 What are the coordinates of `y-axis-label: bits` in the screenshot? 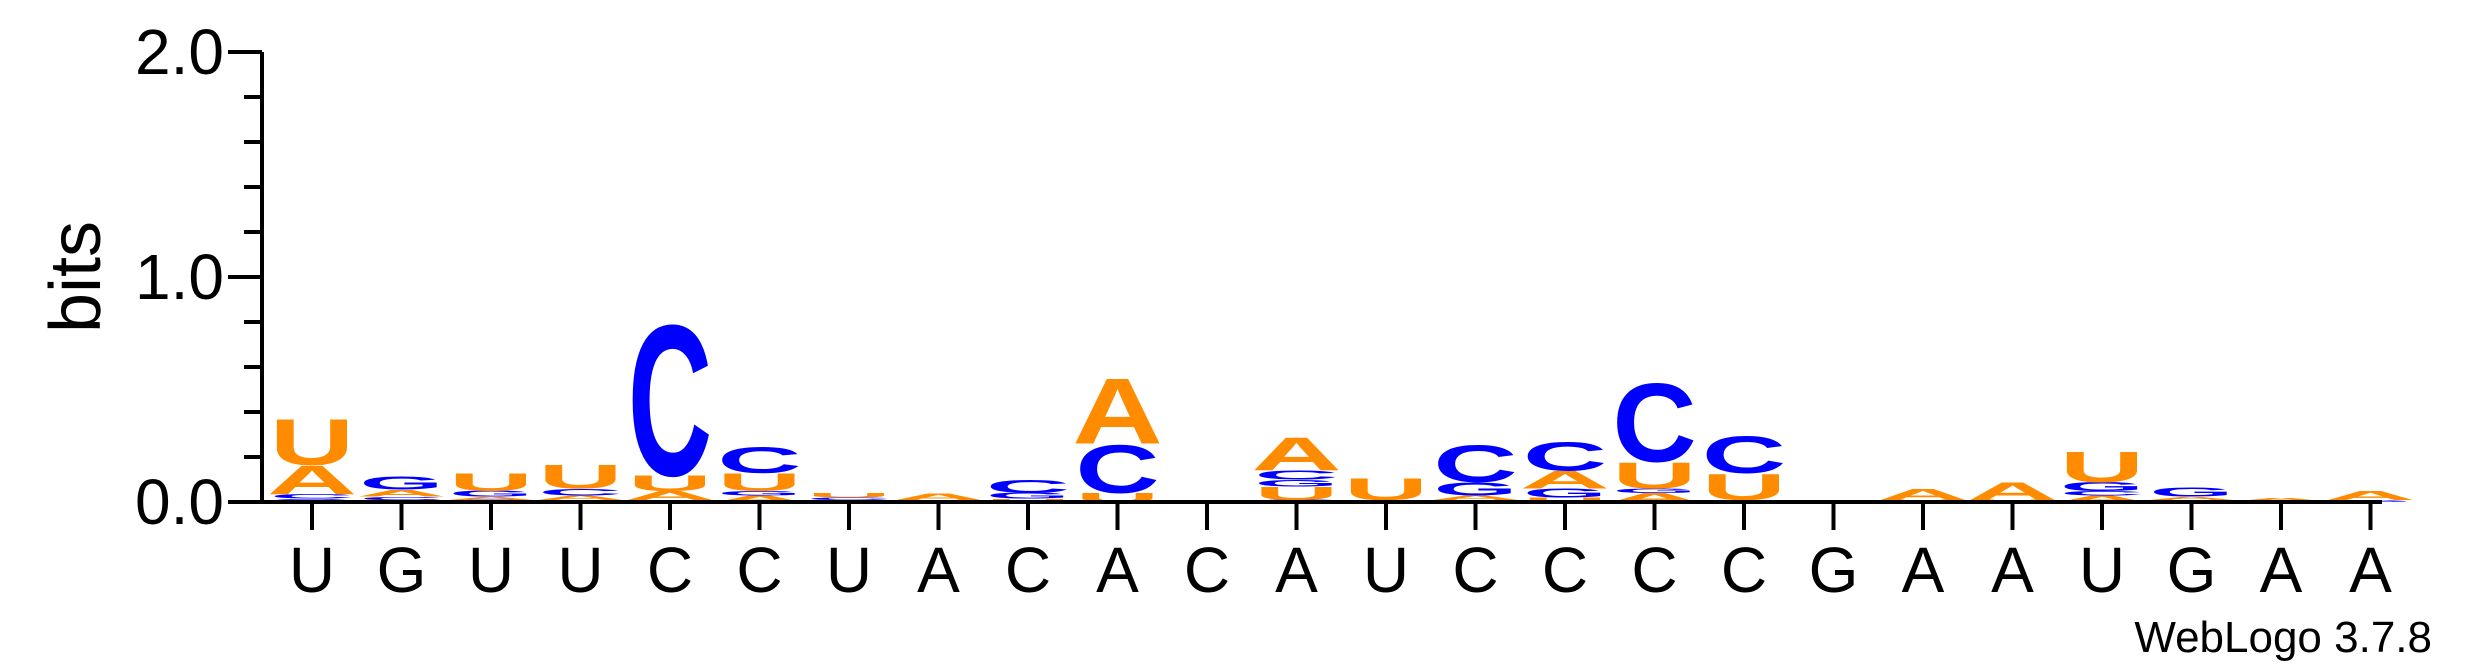 It's located at (76, 277).